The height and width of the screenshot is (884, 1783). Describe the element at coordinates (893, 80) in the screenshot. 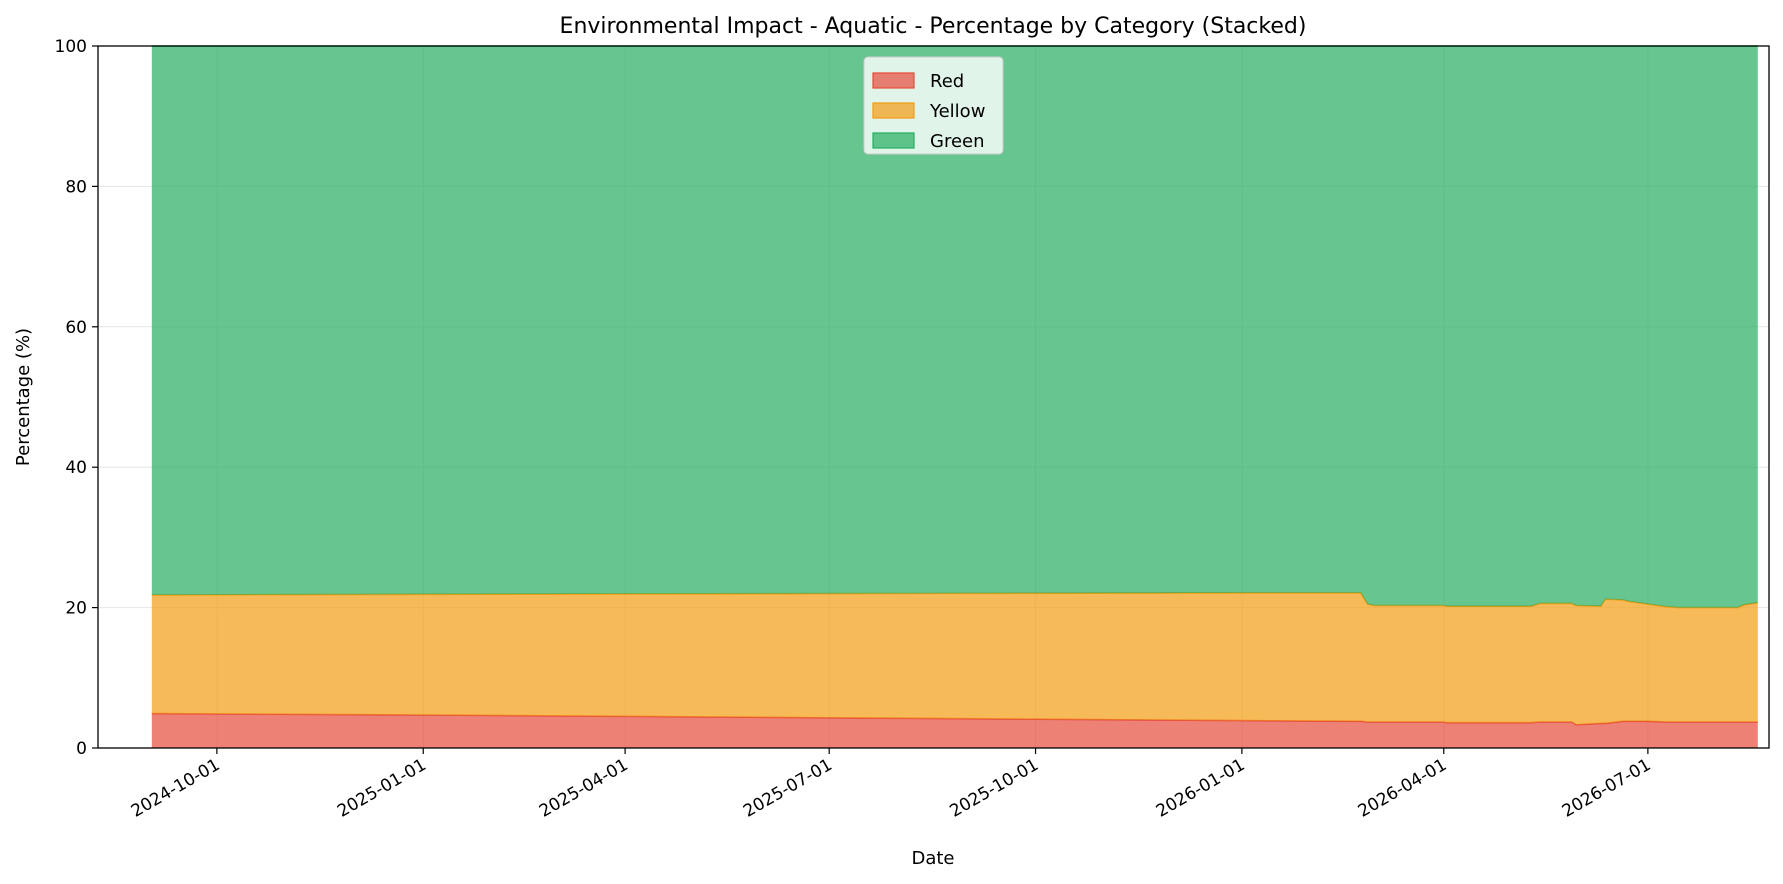

I see `legend-swatch-red` at that location.